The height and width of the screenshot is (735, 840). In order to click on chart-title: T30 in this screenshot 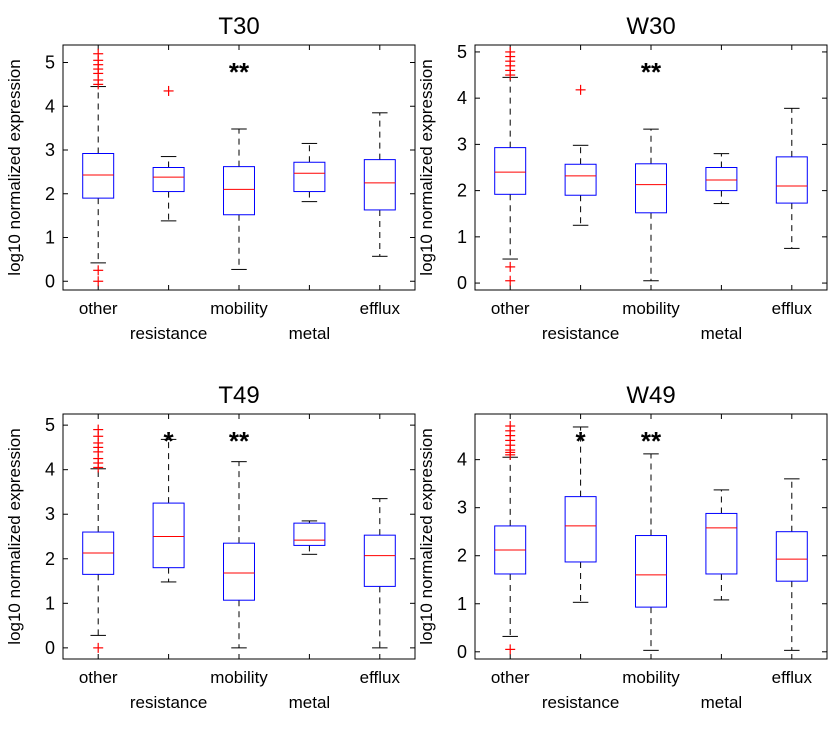, I will do `click(238, 26)`.